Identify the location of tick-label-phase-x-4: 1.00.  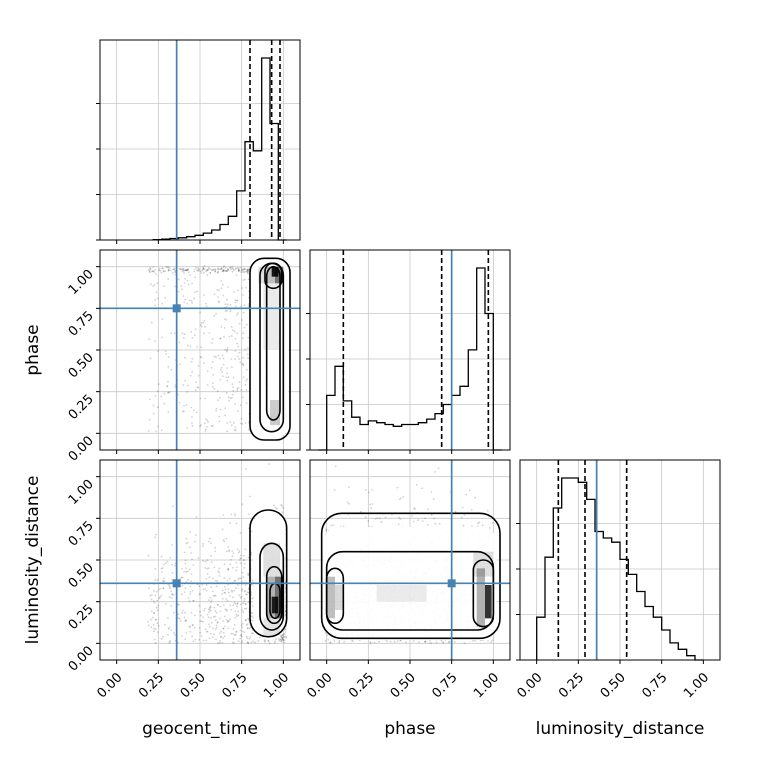
(486, 685).